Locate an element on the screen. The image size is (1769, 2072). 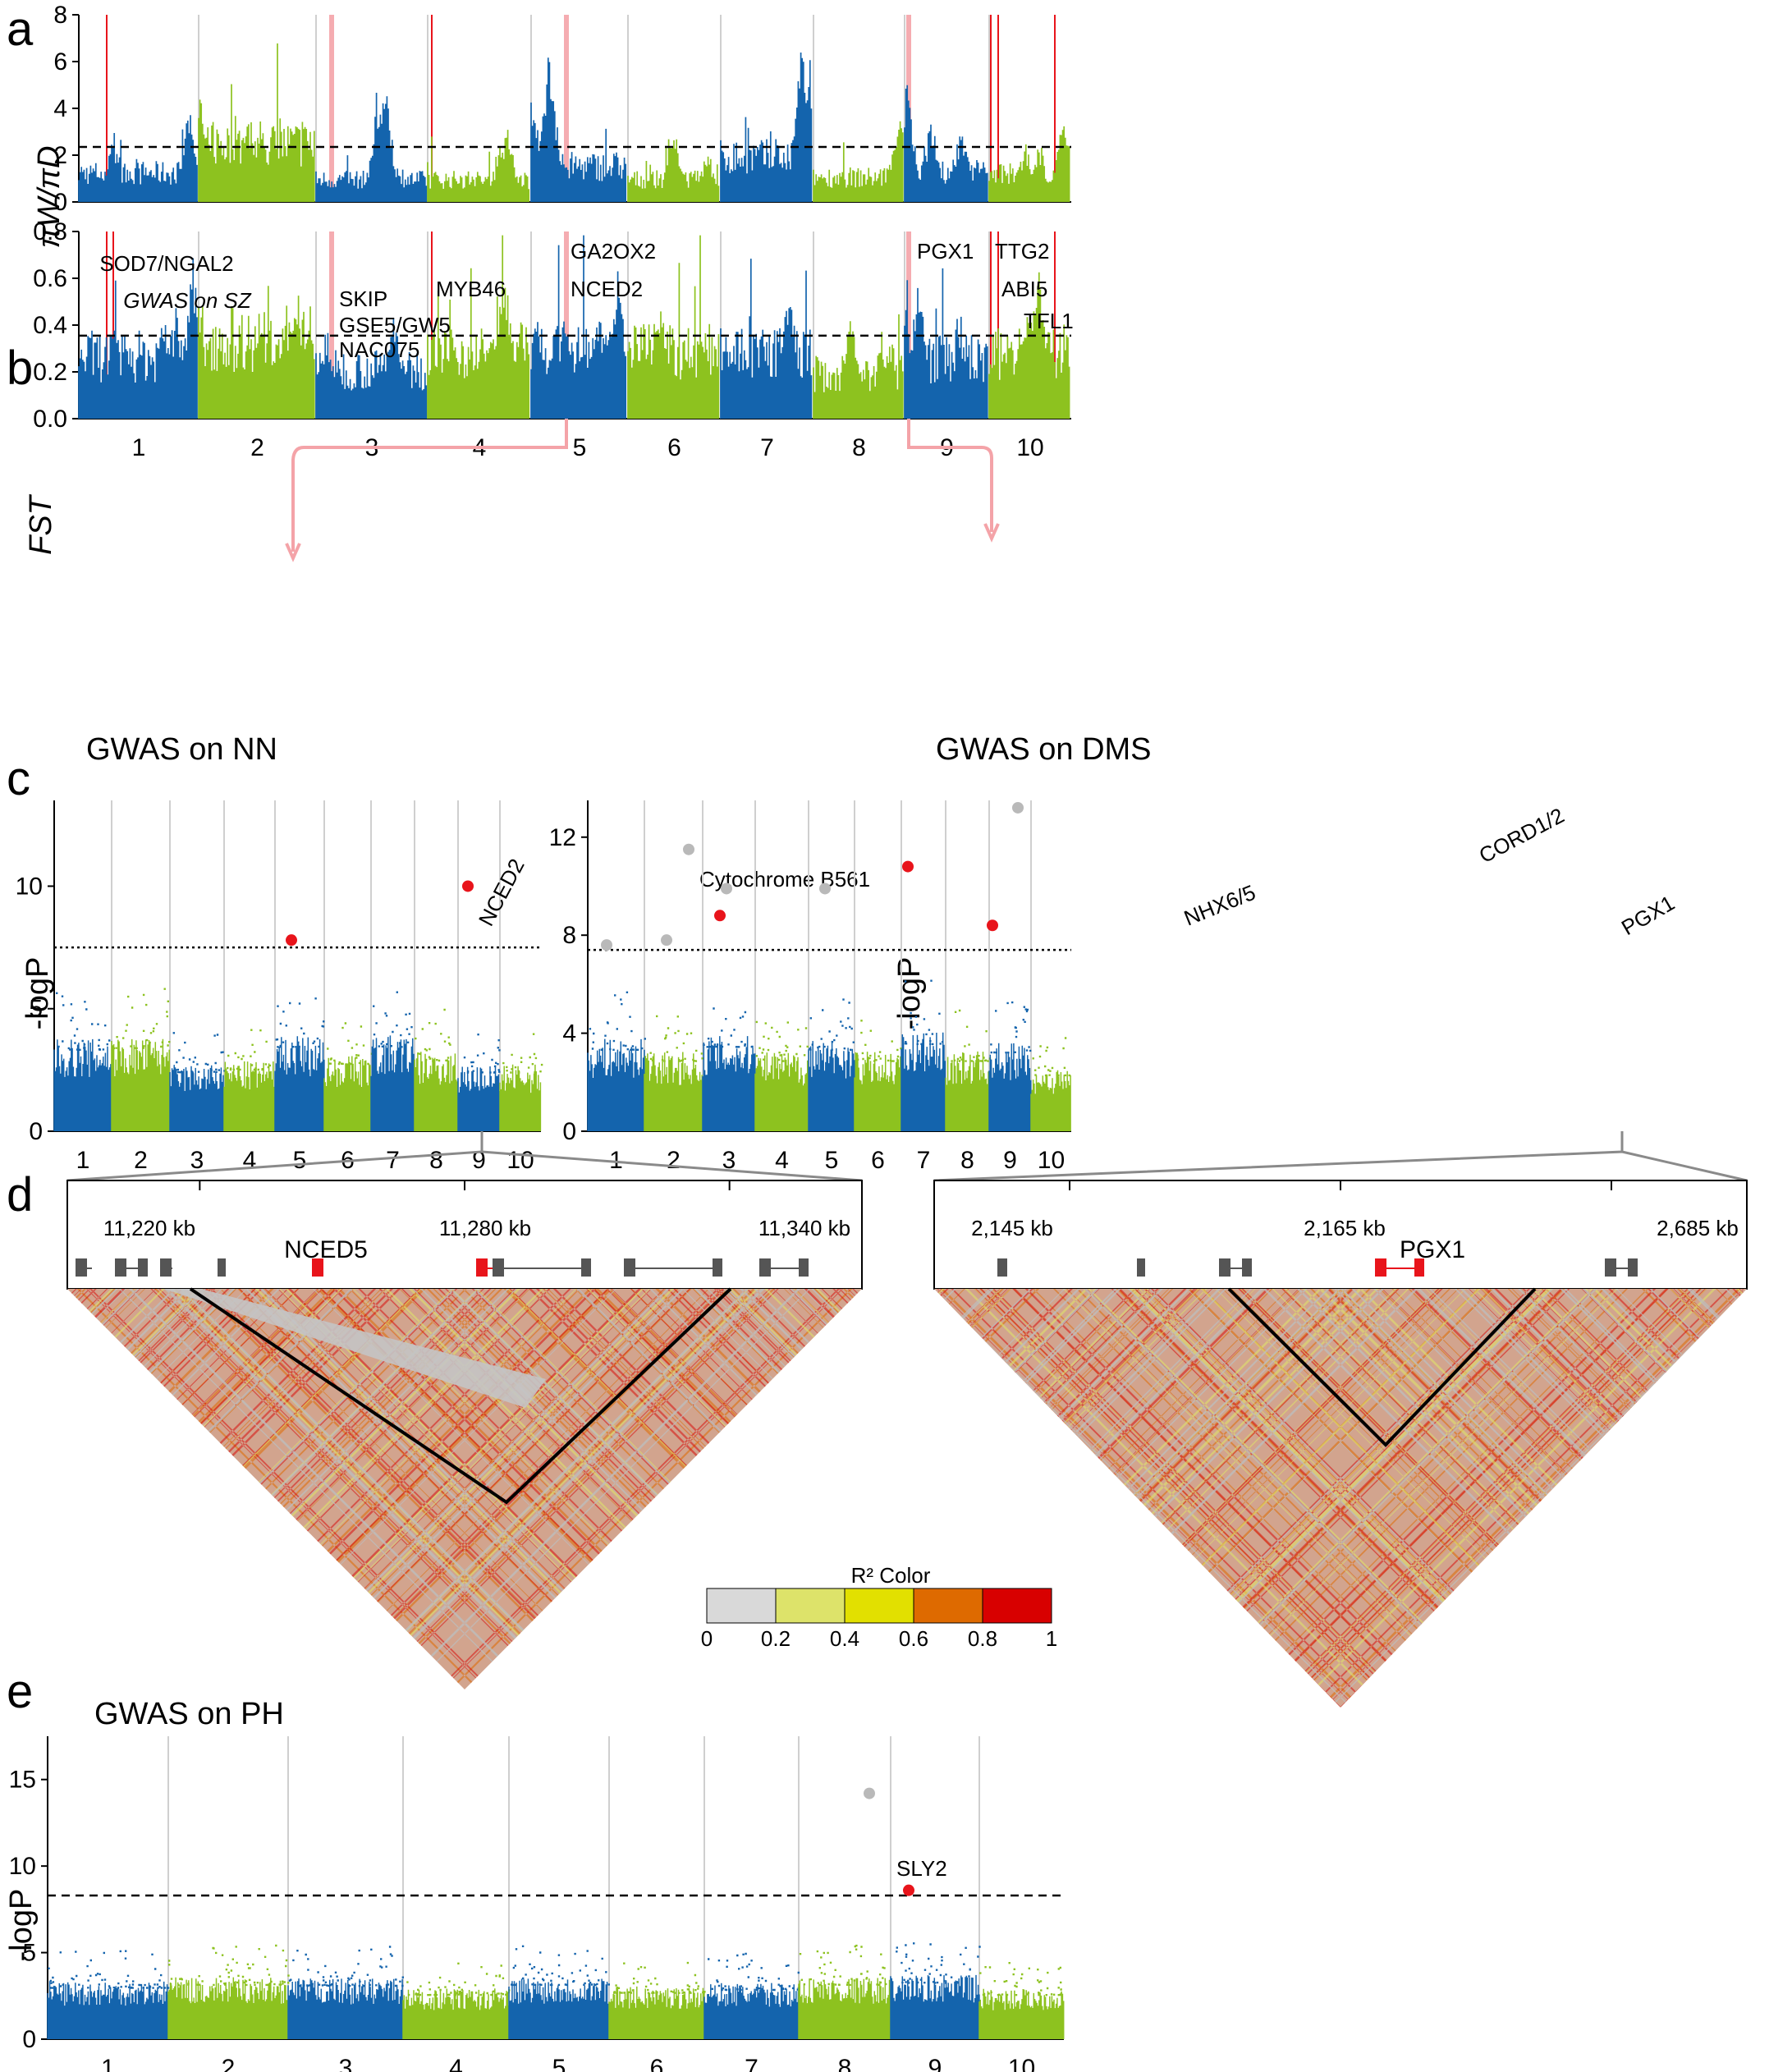
chromosome-label: 9 is located at coordinates (479, 1160).